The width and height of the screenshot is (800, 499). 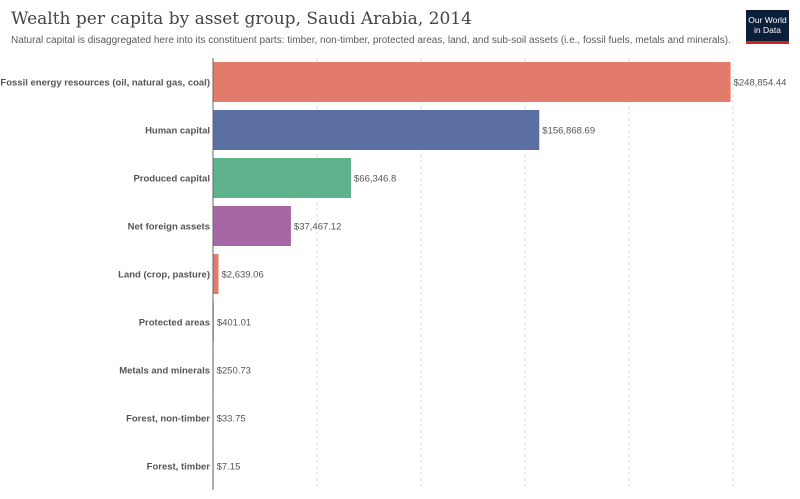 I want to click on category-label-5: Protected areas, so click(x=174, y=323).